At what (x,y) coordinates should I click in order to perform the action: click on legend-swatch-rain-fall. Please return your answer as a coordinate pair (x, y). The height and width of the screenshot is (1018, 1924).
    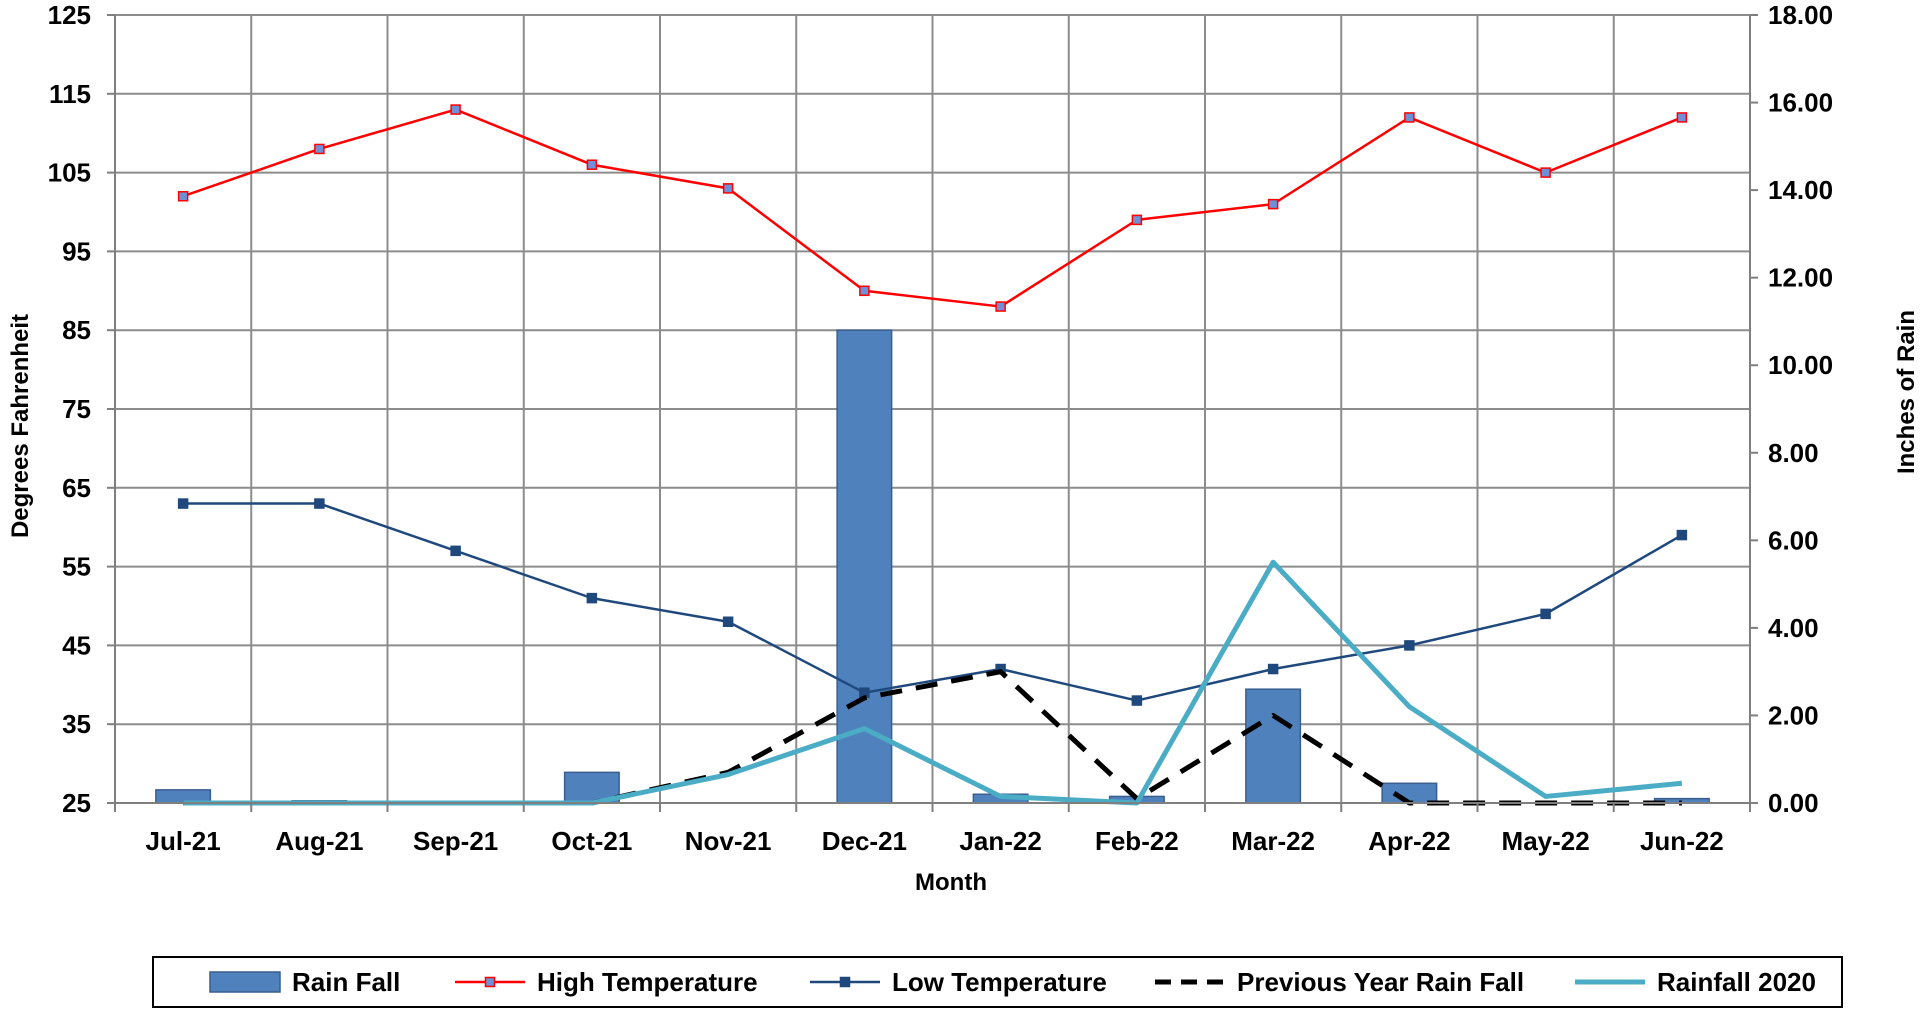
    Looking at the image, I should click on (245, 982).